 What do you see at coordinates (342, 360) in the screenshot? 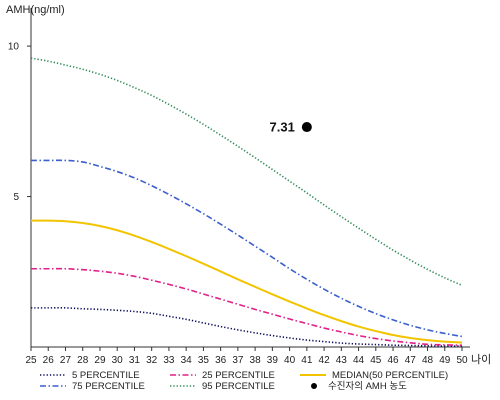
I see `x-tick-label: 43` at bounding box center [342, 360].